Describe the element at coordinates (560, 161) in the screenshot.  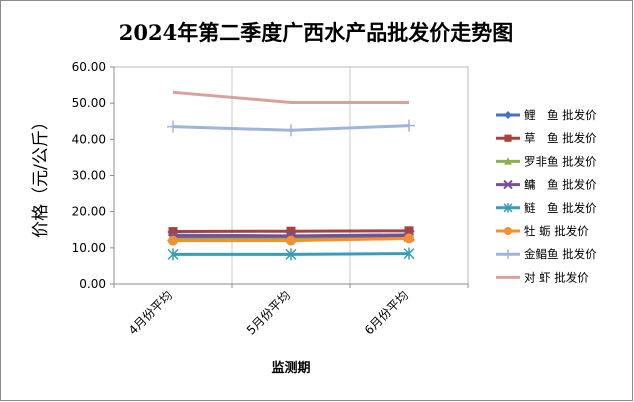
I see `legend-label: 罗非鱼 批发价` at that location.